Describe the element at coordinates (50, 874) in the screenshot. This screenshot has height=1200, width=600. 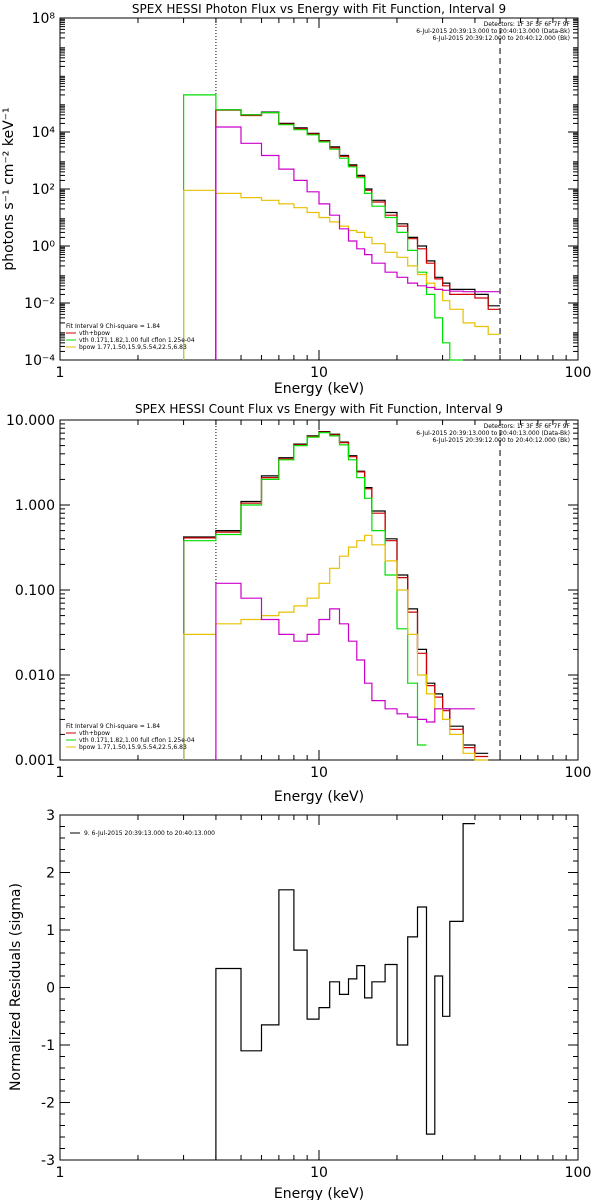
I see `y-tick-label: 2` at that location.